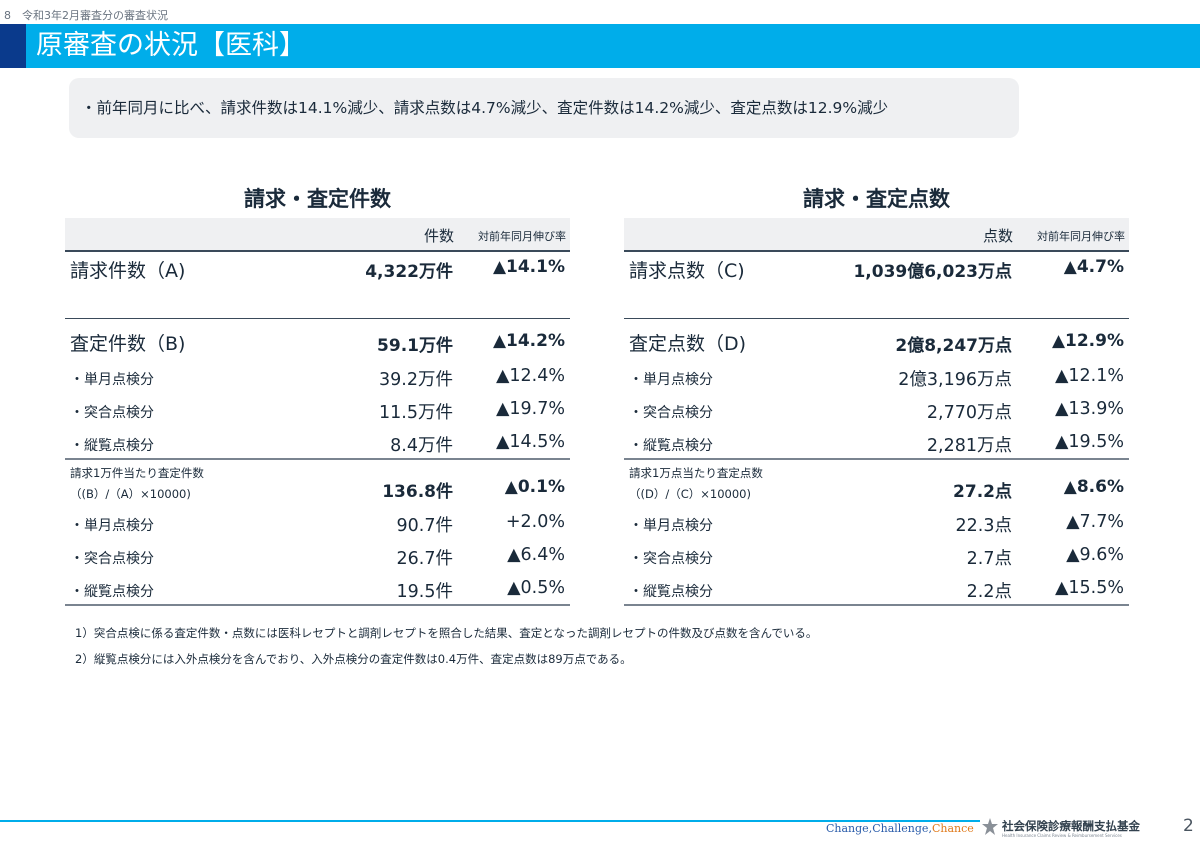  I want to click on row-value: 27.2点, so click(982, 492).